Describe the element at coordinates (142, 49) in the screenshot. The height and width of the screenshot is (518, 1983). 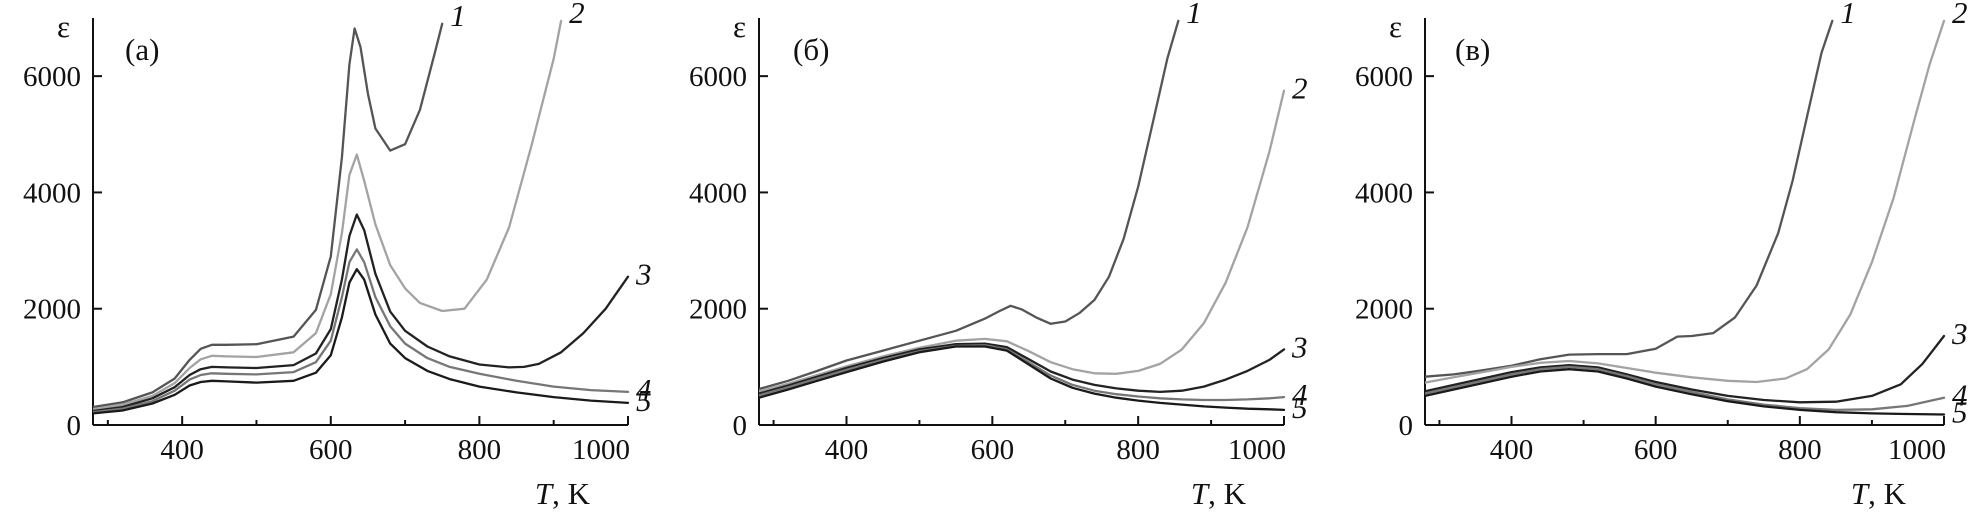
I see `panel-label: (а)` at that location.